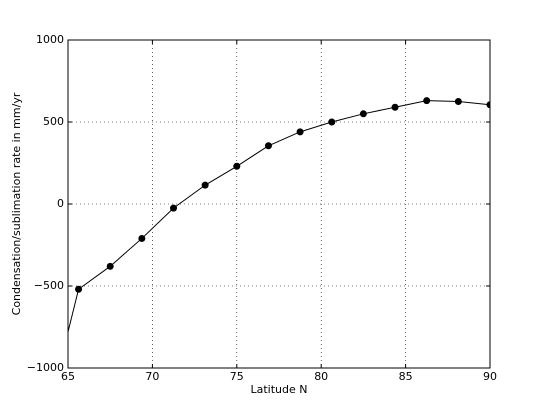  What do you see at coordinates (16, 203) in the screenshot?
I see `y-axis-label: Condensation/sublimation rate in mm/yr` at bounding box center [16, 203].